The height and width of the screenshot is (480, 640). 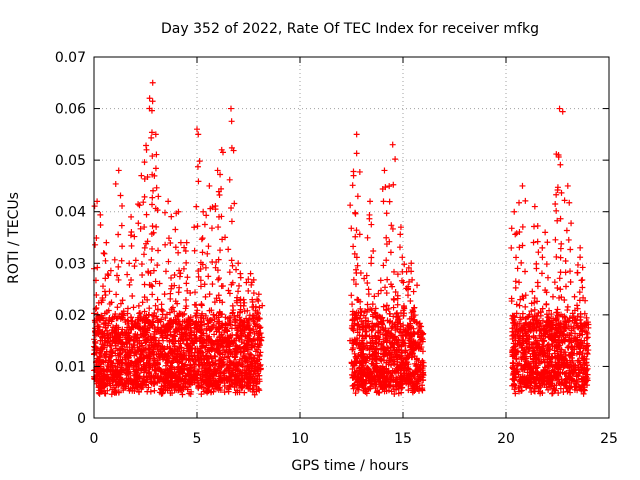 I want to click on x-tick-label: 25, so click(x=609, y=439).